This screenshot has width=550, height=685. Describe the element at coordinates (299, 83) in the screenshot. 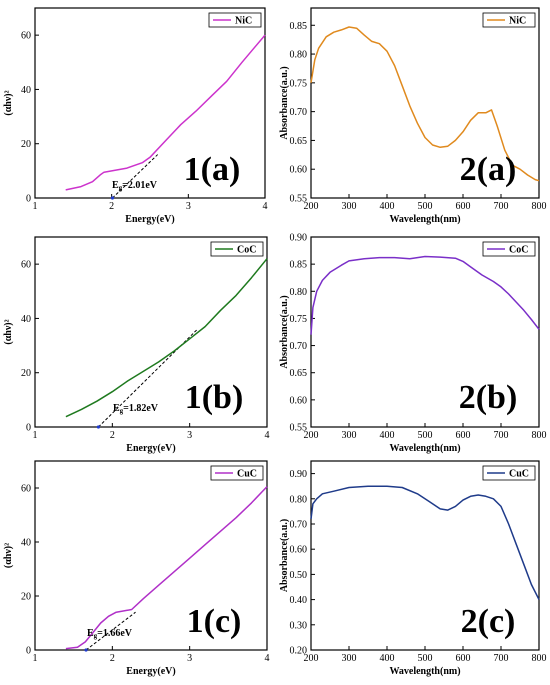

I see `y-tick-label: 0.75` at that location.